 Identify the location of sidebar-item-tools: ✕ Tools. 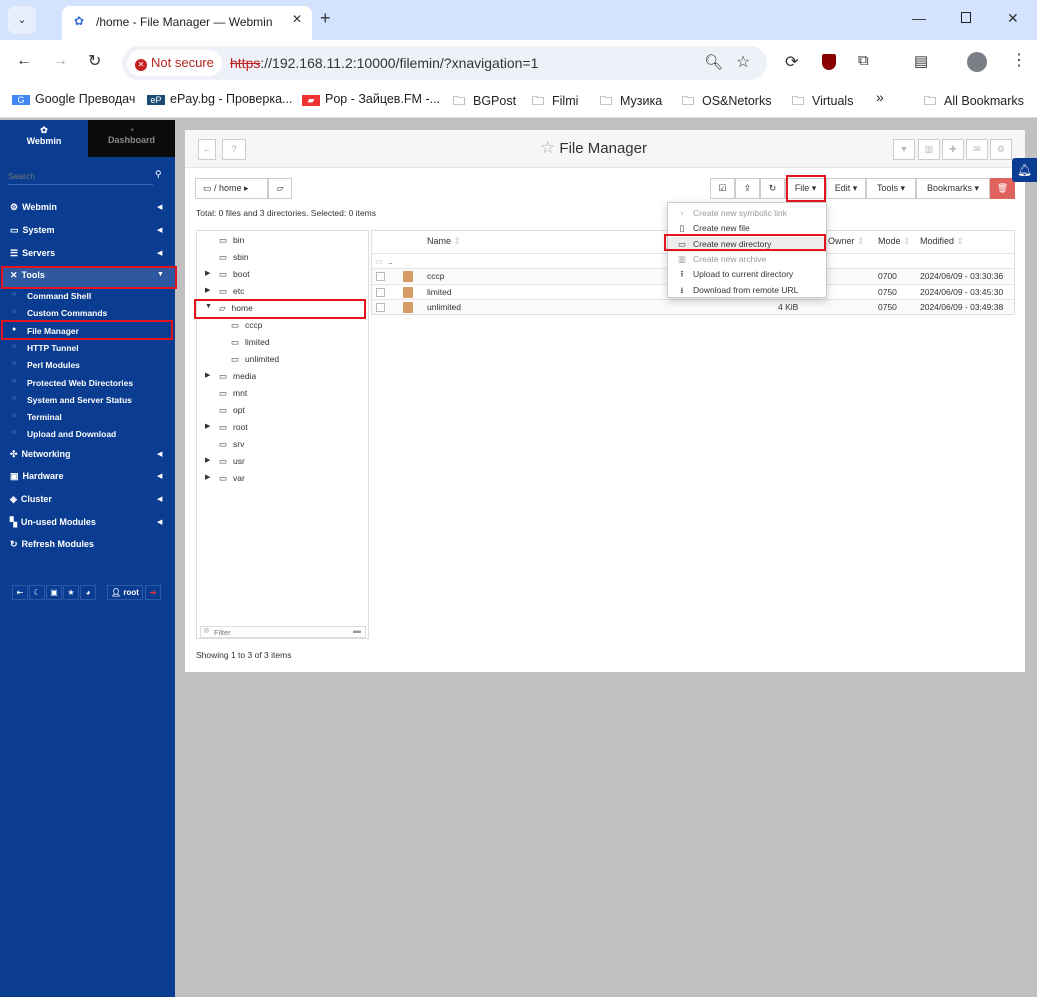
(27, 275).